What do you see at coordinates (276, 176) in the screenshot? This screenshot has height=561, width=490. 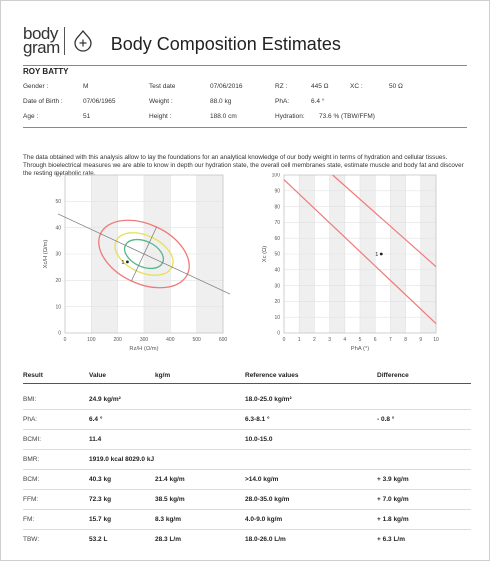 I see `y-tick-label: 100` at bounding box center [276, 176].